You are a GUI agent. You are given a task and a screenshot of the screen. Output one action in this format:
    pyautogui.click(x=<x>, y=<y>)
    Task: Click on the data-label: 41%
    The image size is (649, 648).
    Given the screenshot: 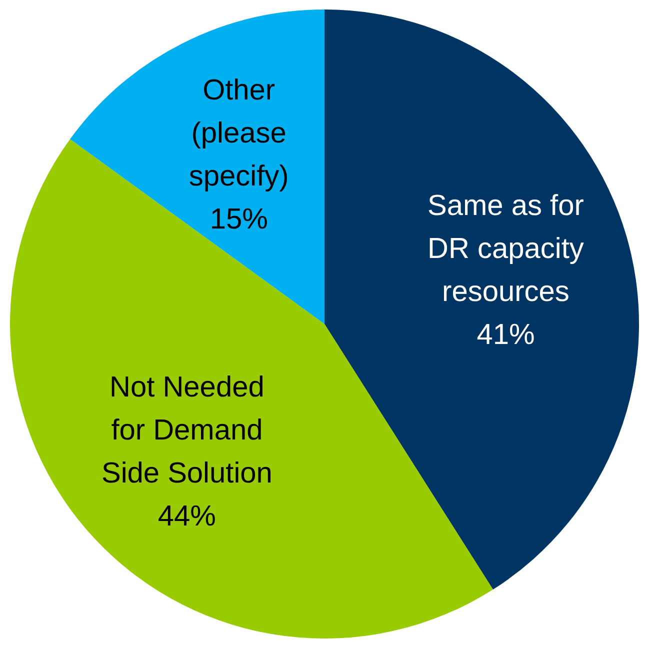 What is the action you would take?
    pyautogui.click(x=505, y=334)
    